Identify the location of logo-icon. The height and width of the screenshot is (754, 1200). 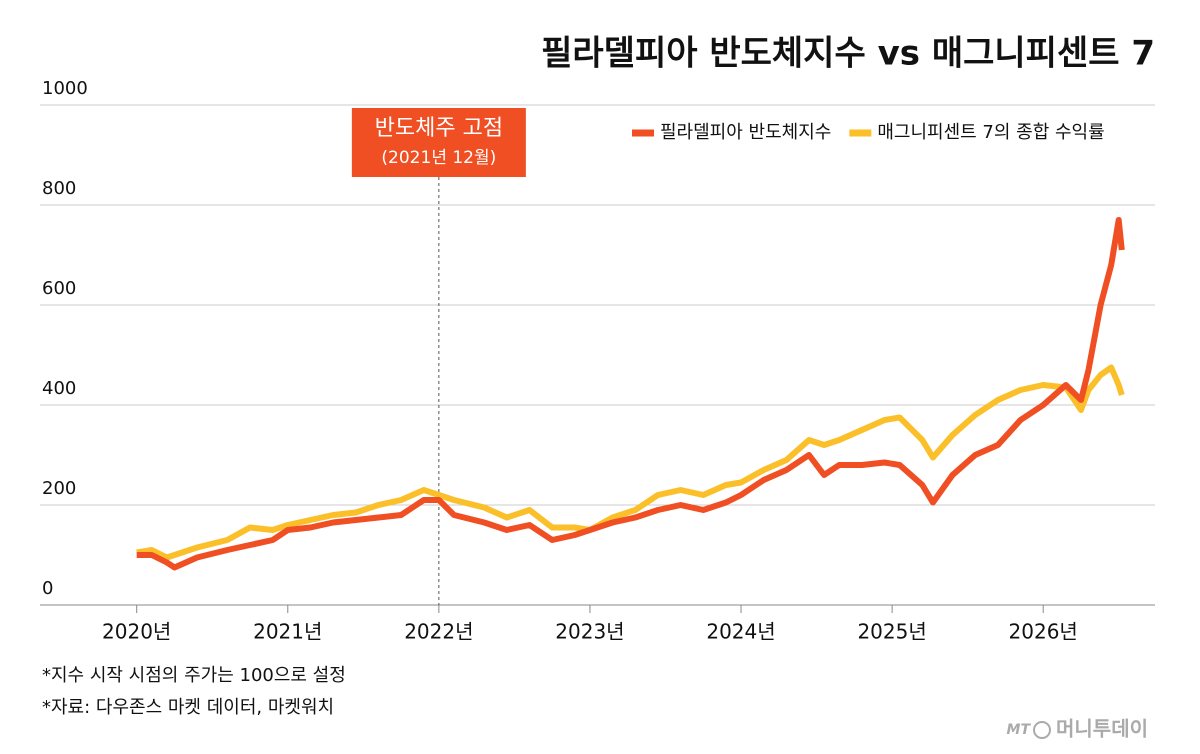
(1042, 730).